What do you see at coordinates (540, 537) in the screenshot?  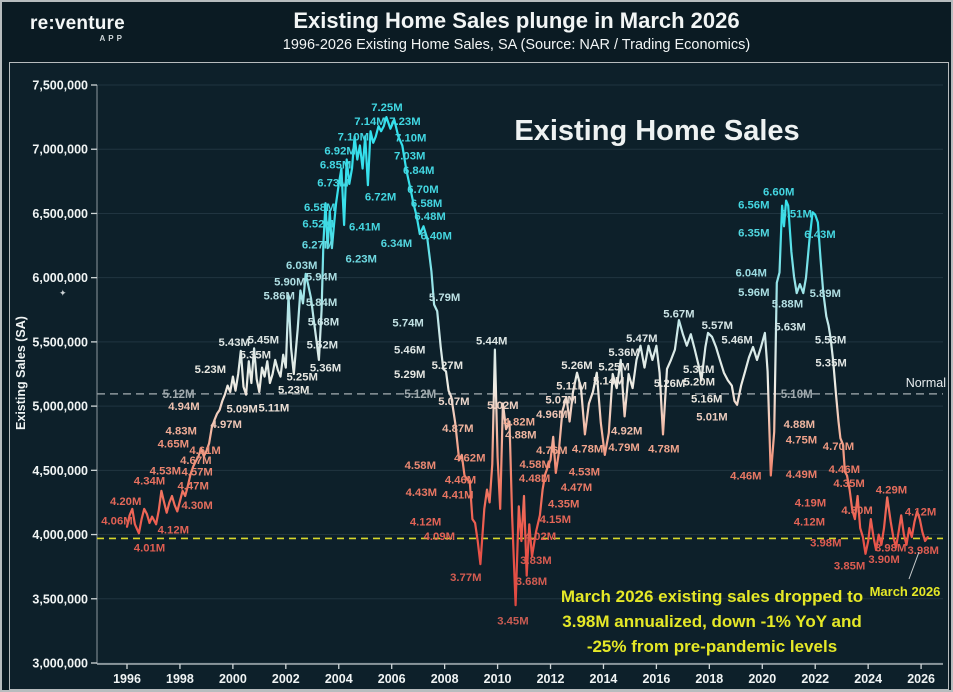 I see `data-label: 4.02M` at bounding box center [540, 537].